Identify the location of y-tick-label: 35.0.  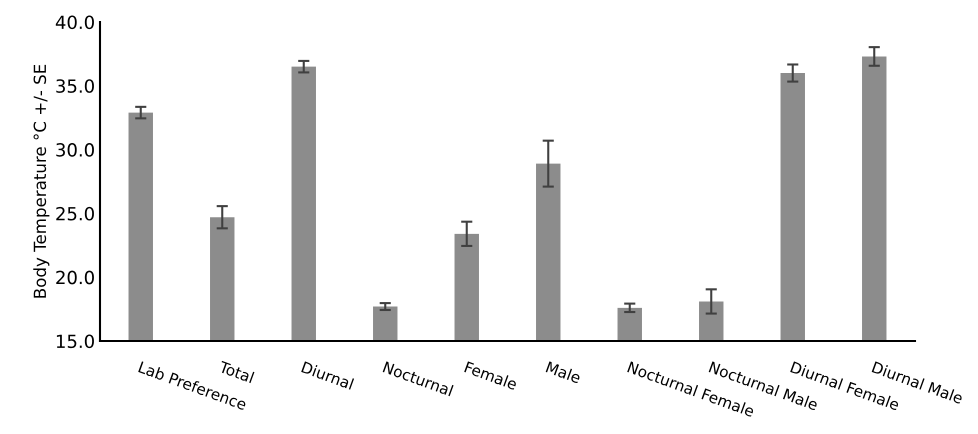
(75, 86).